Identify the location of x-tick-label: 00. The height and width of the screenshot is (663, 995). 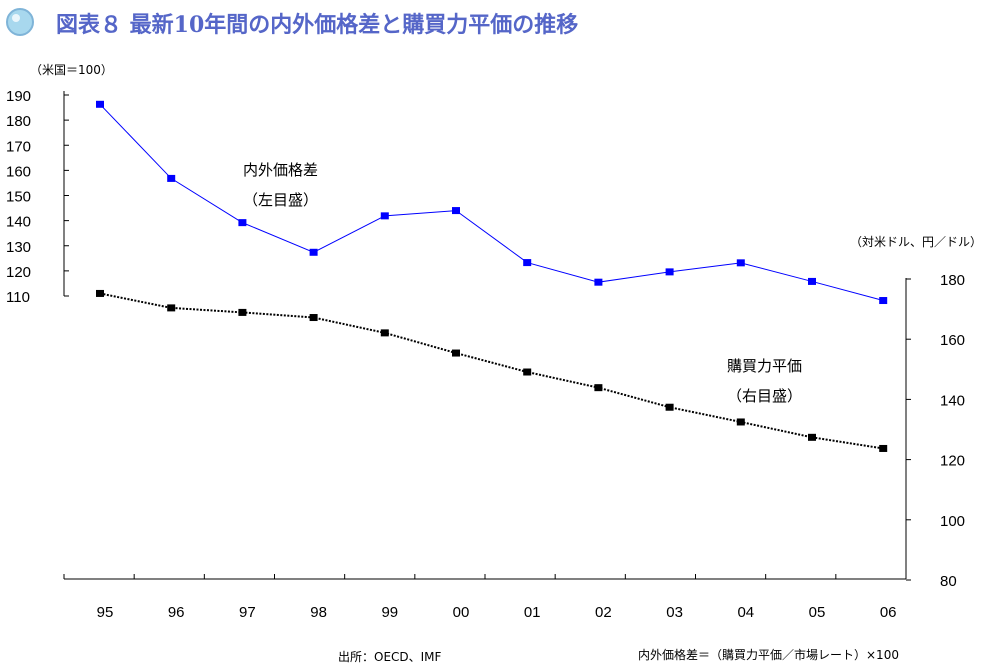
(461, 612).